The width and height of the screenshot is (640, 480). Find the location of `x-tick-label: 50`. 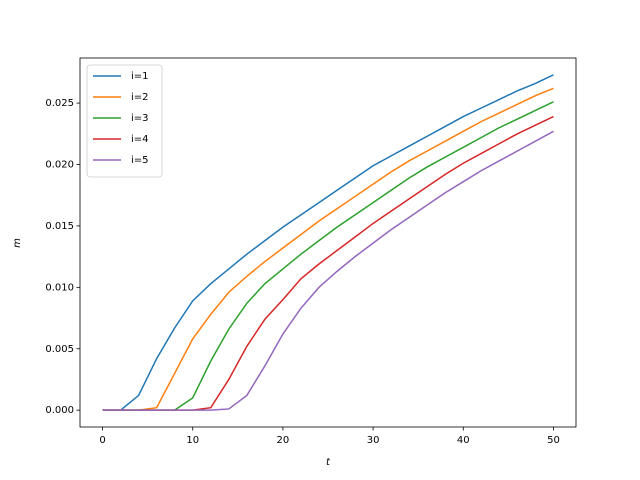

x-tick-label: 50 is located at coordinates (553, 440).